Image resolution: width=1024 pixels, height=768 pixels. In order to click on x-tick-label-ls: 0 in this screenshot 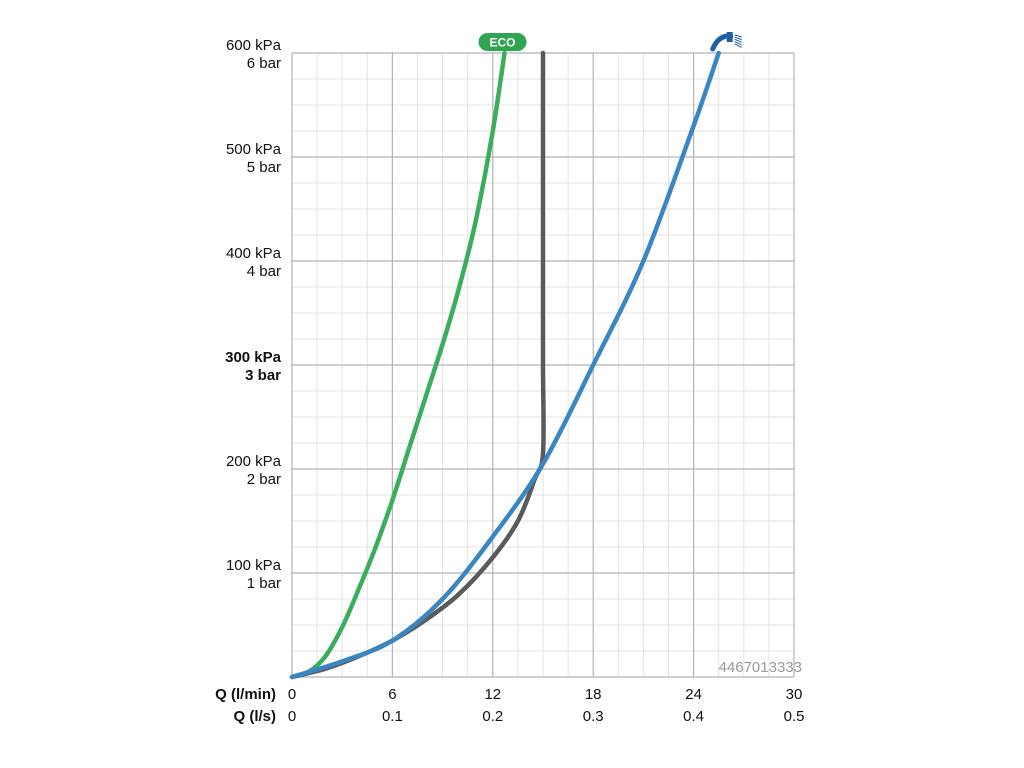, I will do `click(292, 716)`.